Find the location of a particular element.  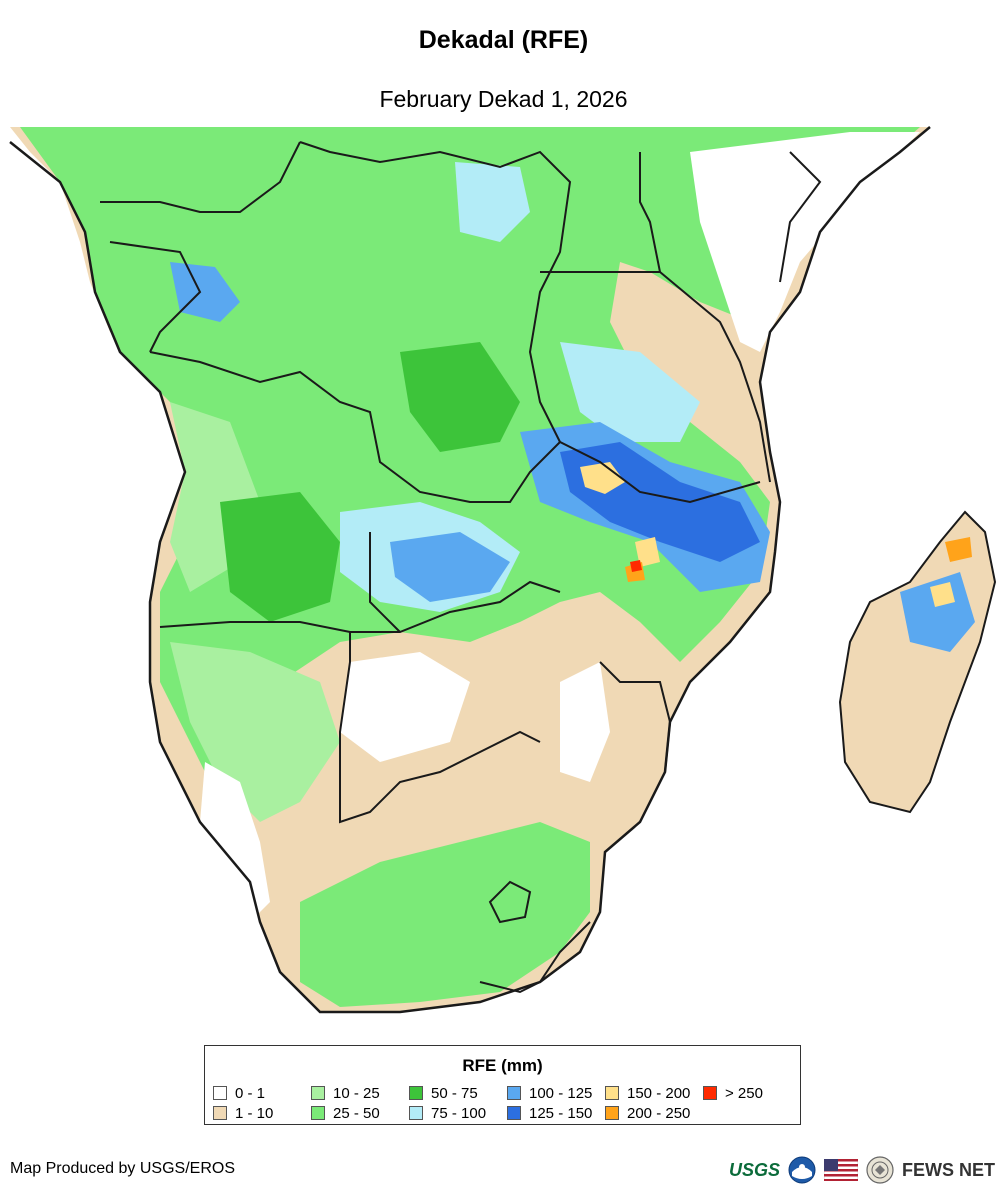

map-credit: Map Produced by USGS/EROS is located at coordinates (122, 1168).